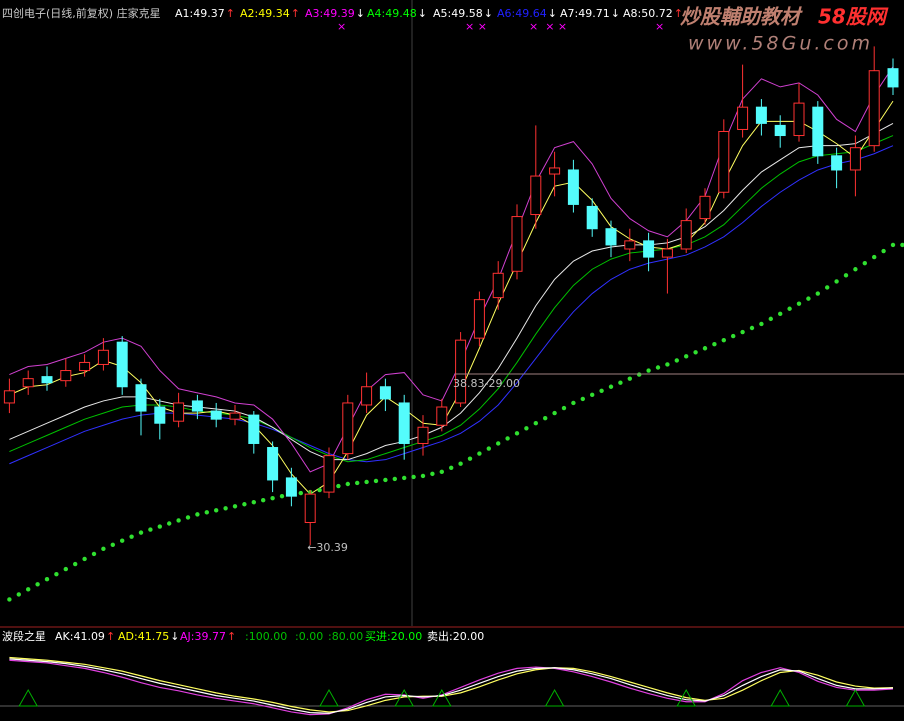 The width and height of the screenshot is (904, 721). What do you see at coordinates (110, 636) in the screenshot?
I see `lower-legend-arrow: ↑` at bounding box center [110, 636].